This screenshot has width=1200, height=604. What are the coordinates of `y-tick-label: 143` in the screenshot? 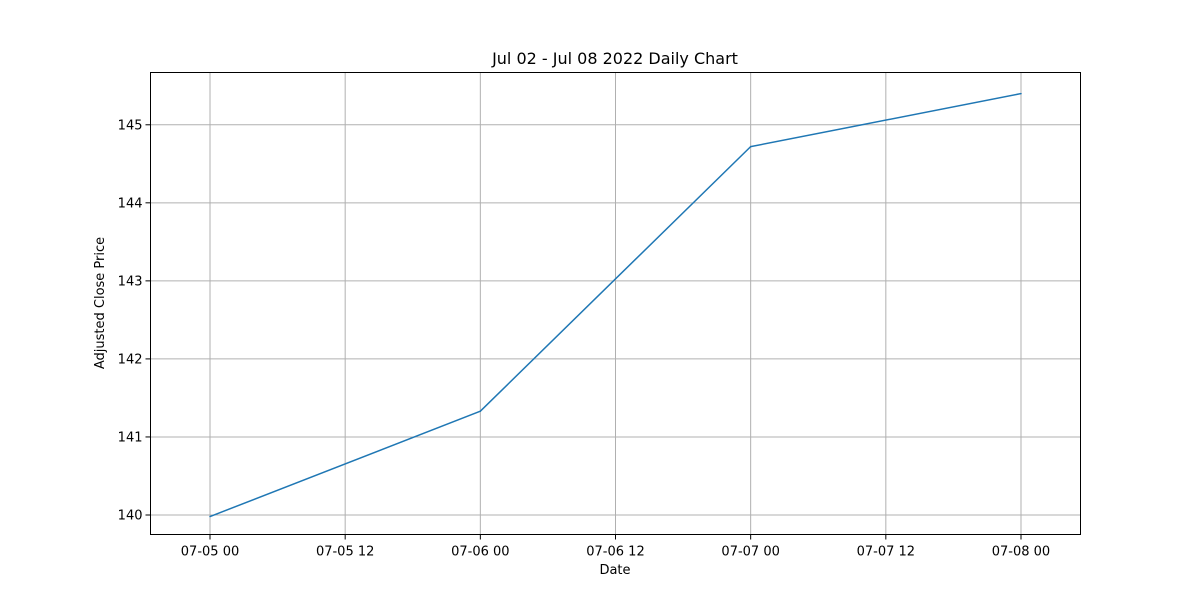 It's located at (130, 281).